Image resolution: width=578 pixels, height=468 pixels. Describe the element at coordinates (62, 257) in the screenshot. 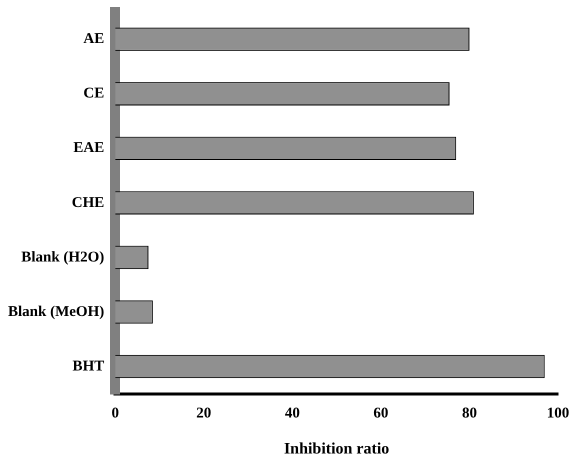

I see `y-tick-label: Blank (H2O)` at that location.